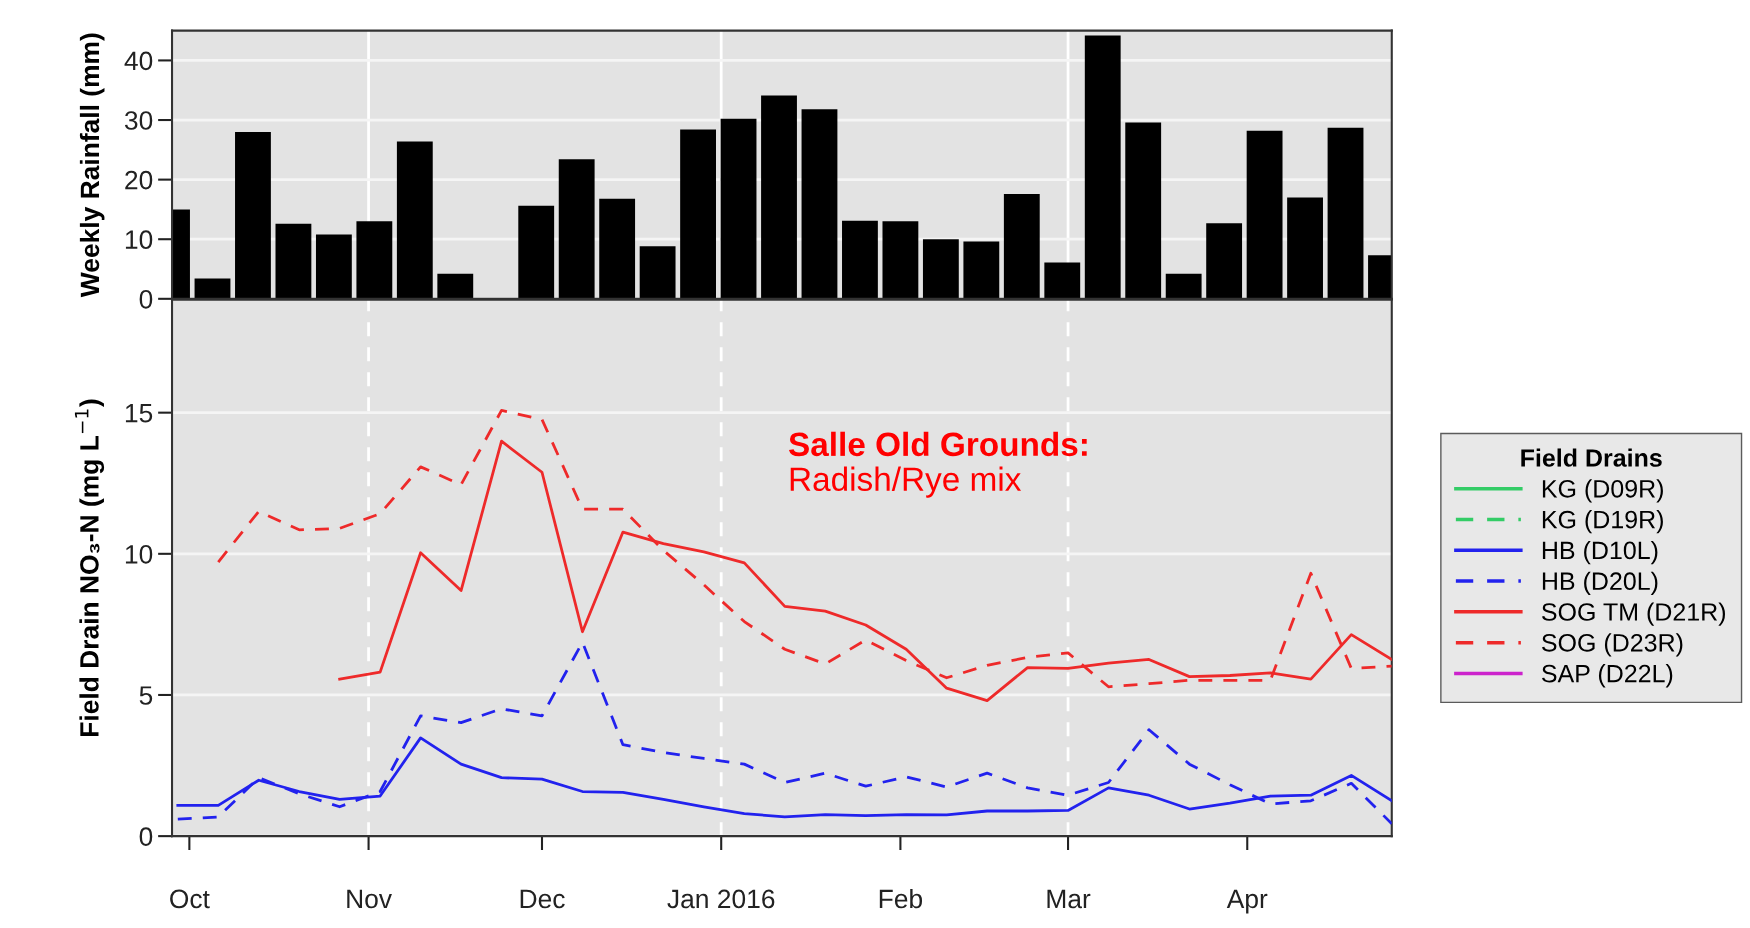 The width and height of the screenshot is (1750, 928). Describe the element at coordinates (89, 567) in the screenshot. I see `y-axis-title: Field Drain NO₃-N (mg L$^{−1}$)` at that location.